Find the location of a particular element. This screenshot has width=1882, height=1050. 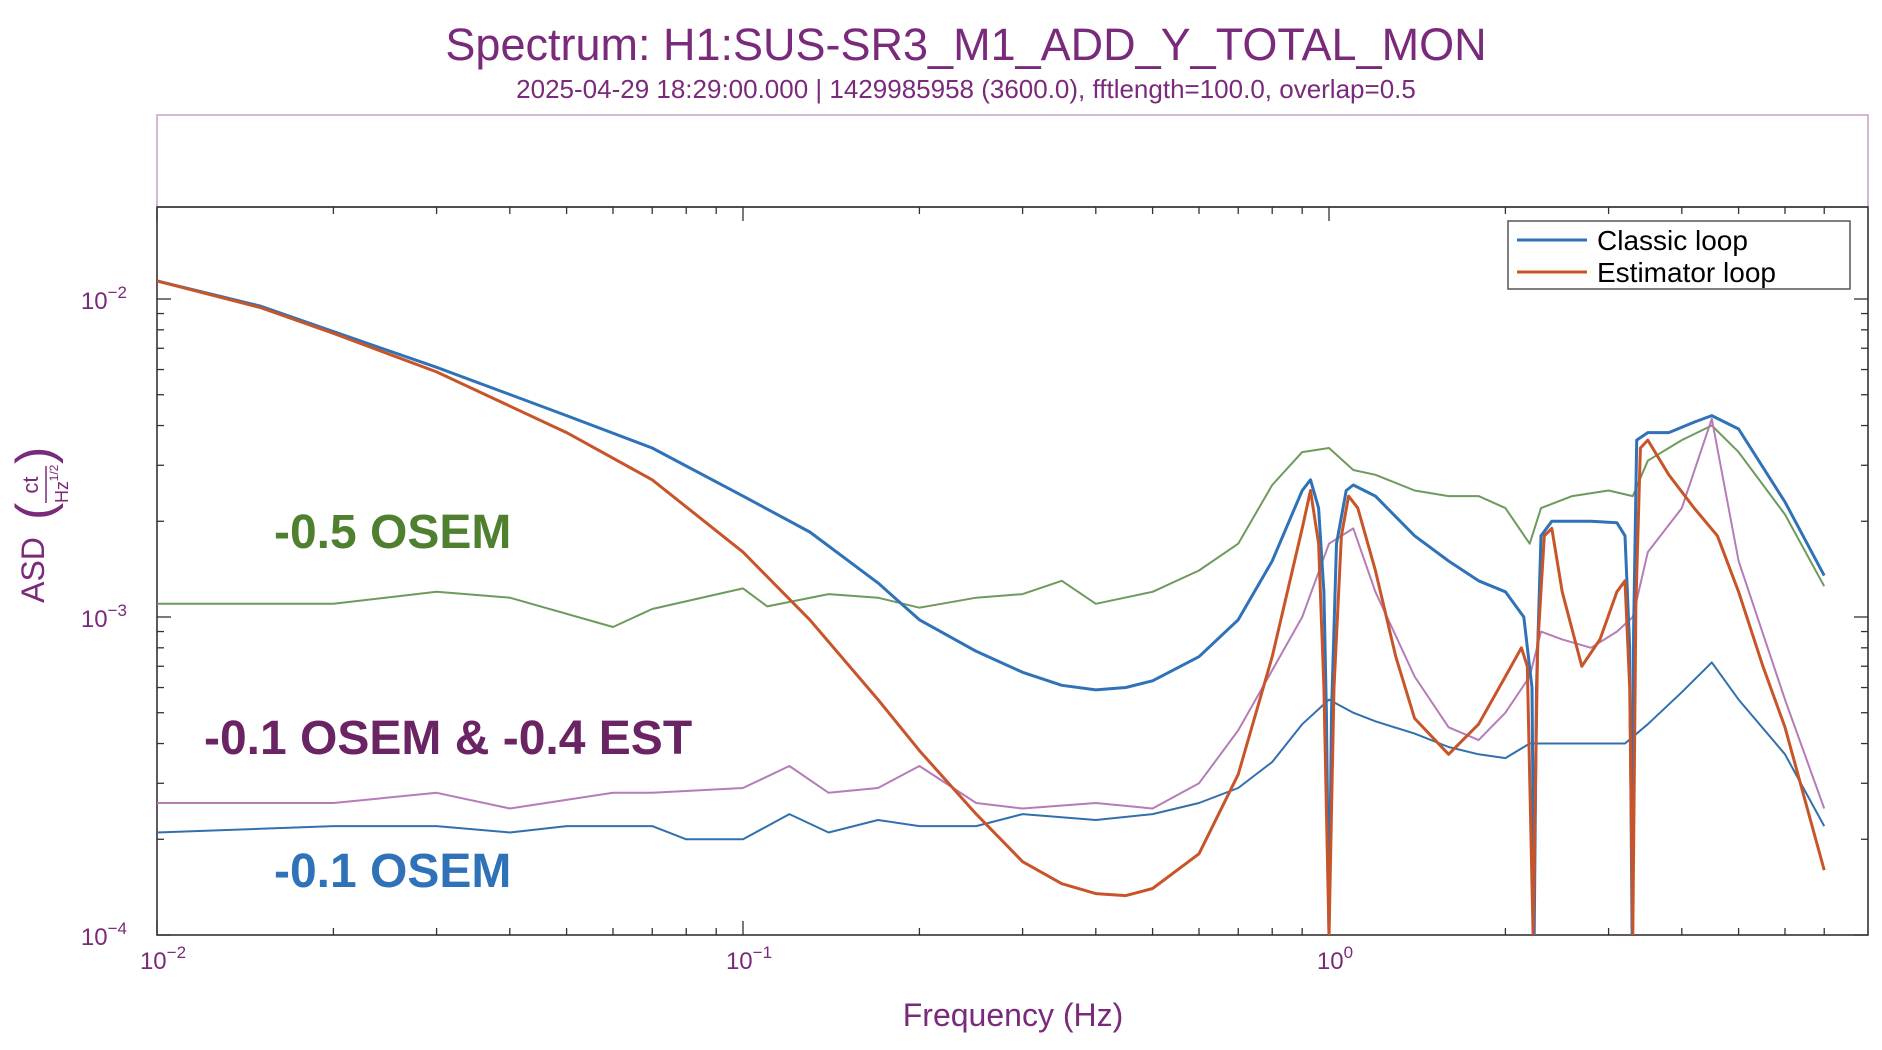

y-axis-label-text: ASD is located at coordinates (33, 570).